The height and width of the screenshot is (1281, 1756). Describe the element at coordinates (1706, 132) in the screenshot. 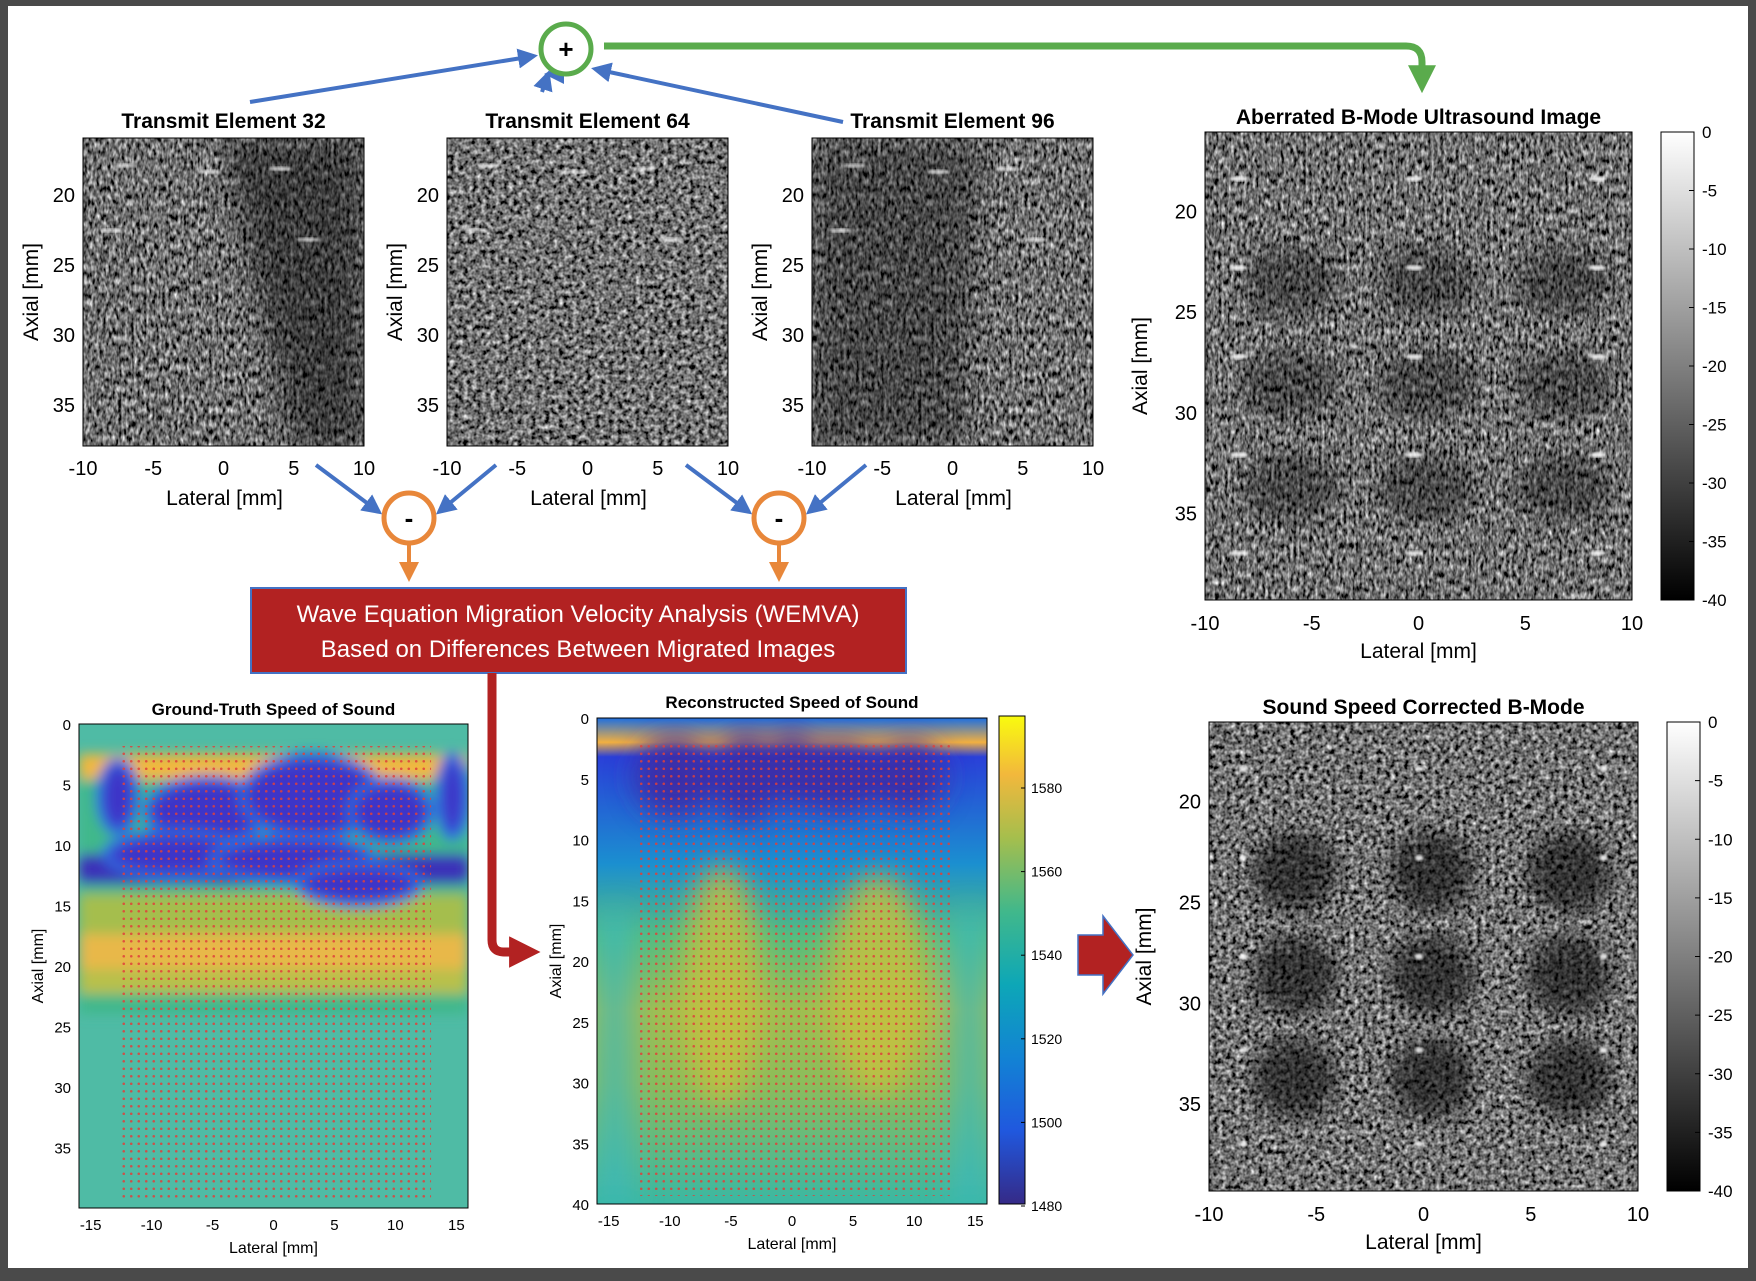

I see `colorbar-tick-label: 0` at that location.